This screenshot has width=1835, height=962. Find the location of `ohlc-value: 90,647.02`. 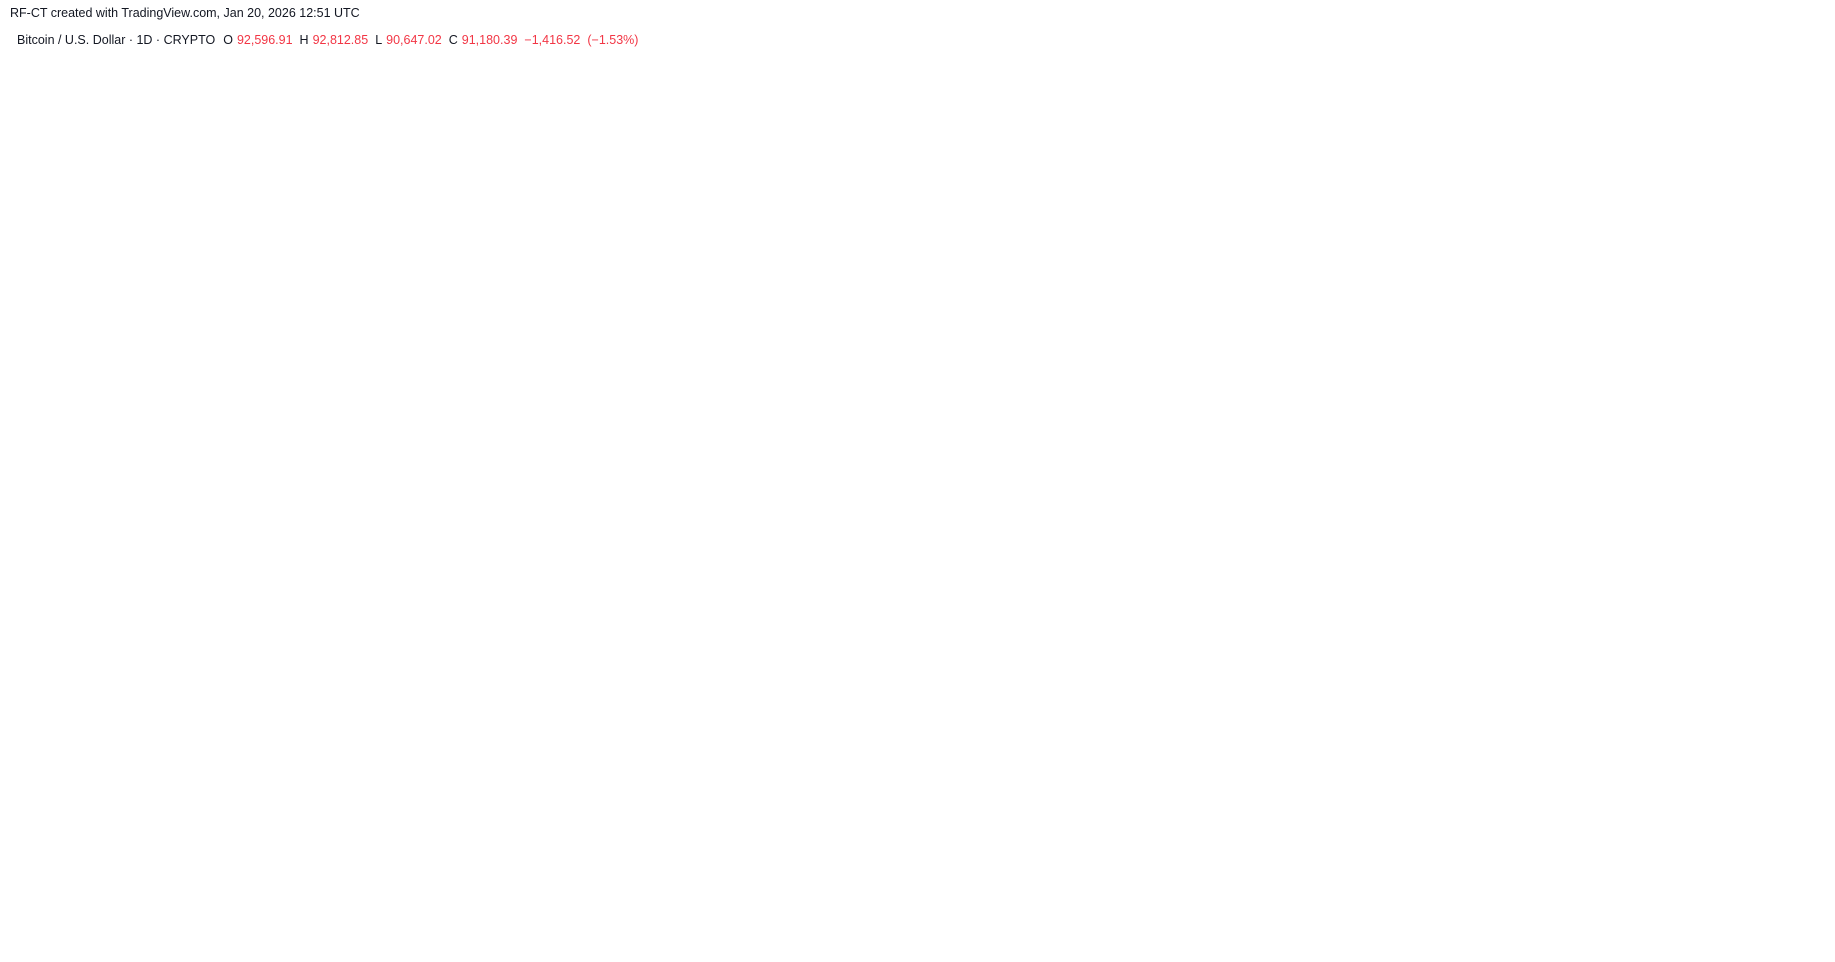

ohlc-value: 90,647.02 is located at coordinates (414, 40).